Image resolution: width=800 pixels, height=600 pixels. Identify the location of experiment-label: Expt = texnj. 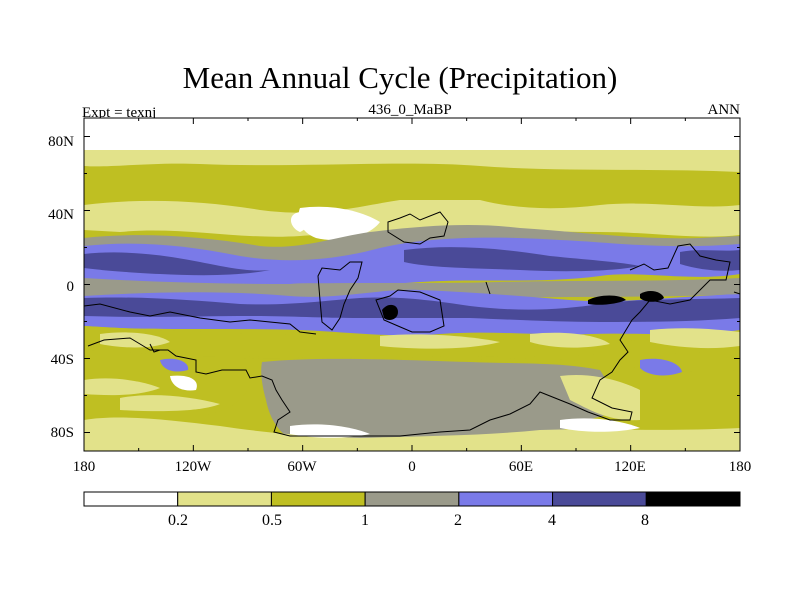
(119, 113).